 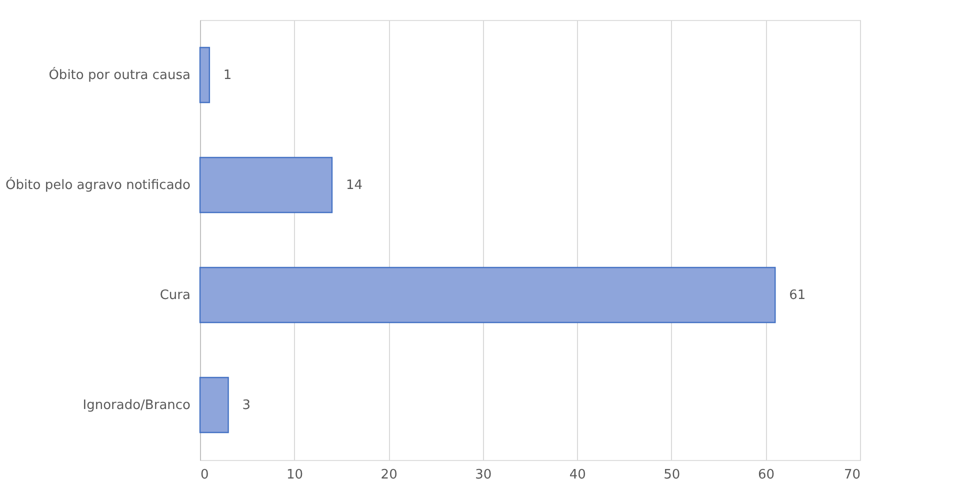 What do you see at coordinates (852, 475) in the screenshot?
I see `x-tick-label: 70` at bounding box center [852, 475].